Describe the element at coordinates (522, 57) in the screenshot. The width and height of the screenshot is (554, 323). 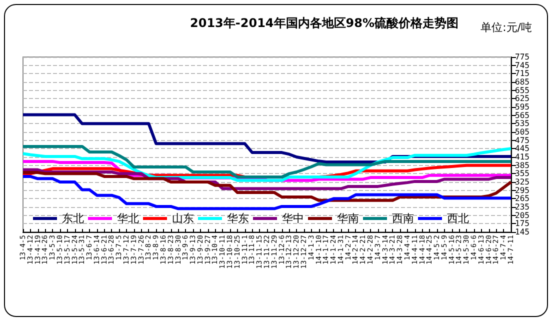
I see `y-tick-label: 775` at that location.